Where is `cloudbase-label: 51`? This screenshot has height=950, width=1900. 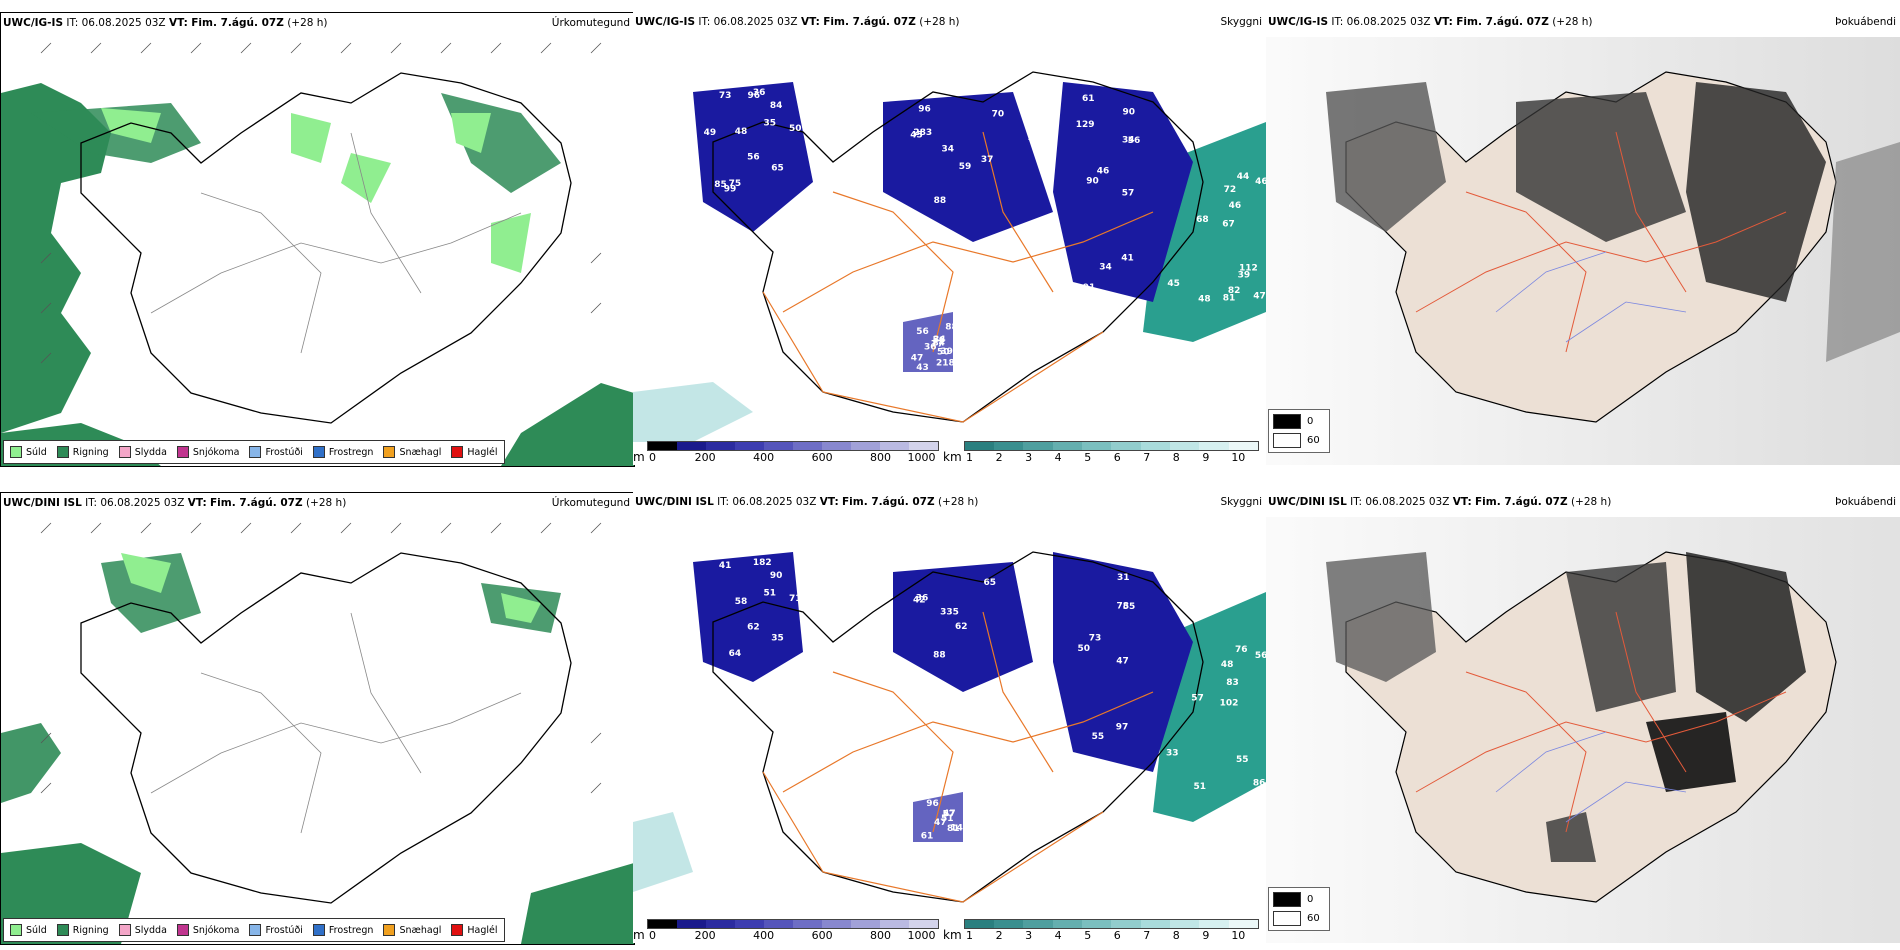
cloudbase-label: 51 is located at coordinates (947, 819).